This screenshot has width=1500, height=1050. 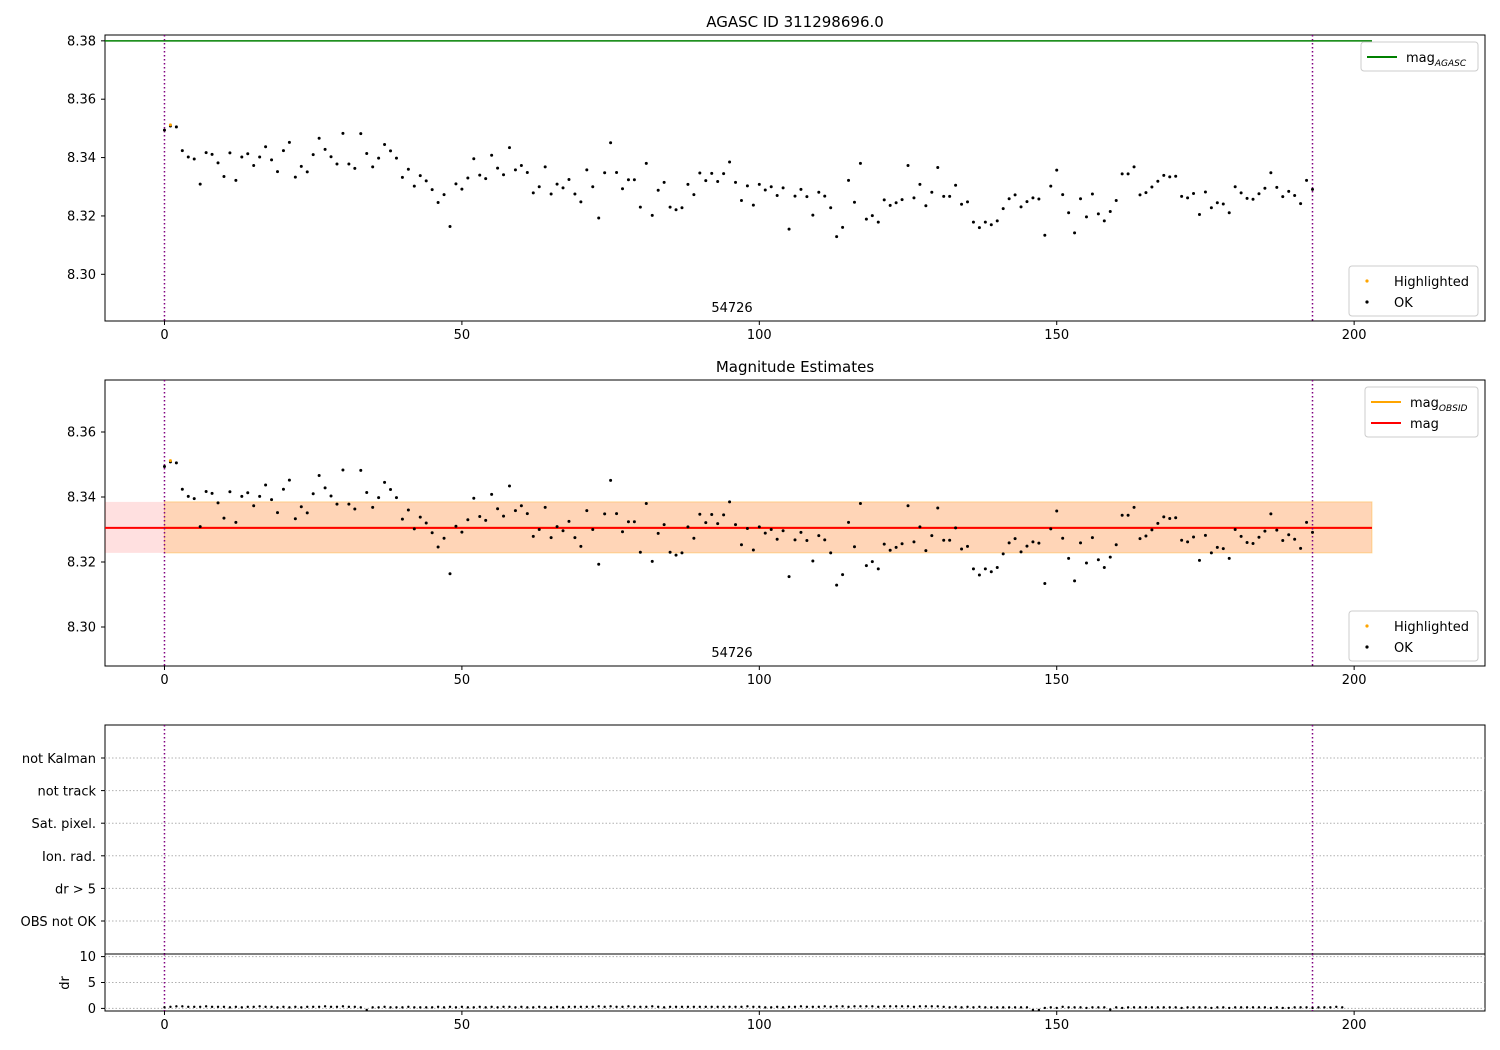 What do you see at coordinates (462, 1025) in the screenshot?
I see `x-tick-label: 50` at bounding box center [462, 1025].